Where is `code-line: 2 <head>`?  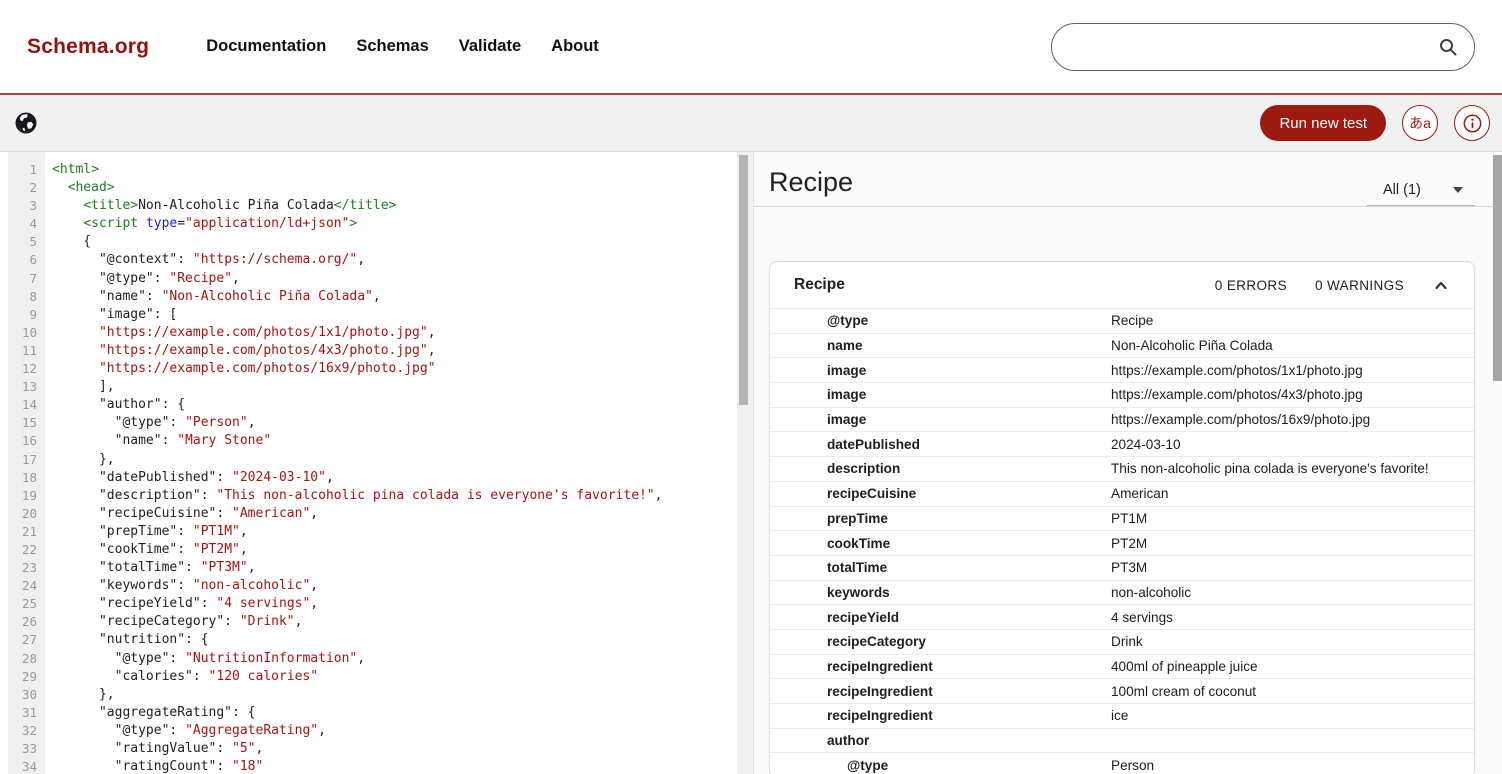
code-line: 2 <head> is located at coordinates (368, 188).